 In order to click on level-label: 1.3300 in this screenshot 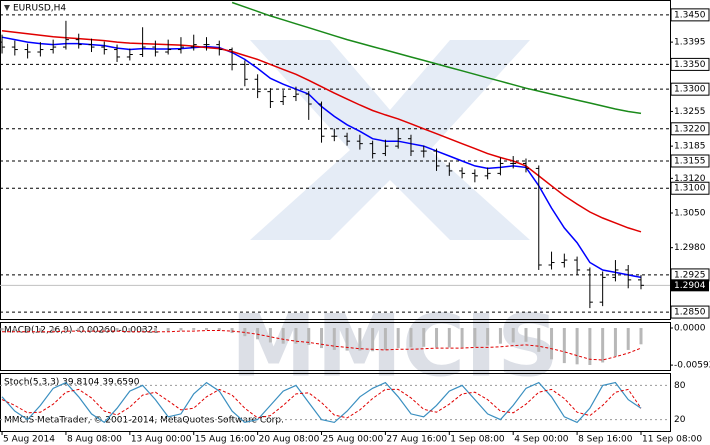, I will do `click(690, 90)`.